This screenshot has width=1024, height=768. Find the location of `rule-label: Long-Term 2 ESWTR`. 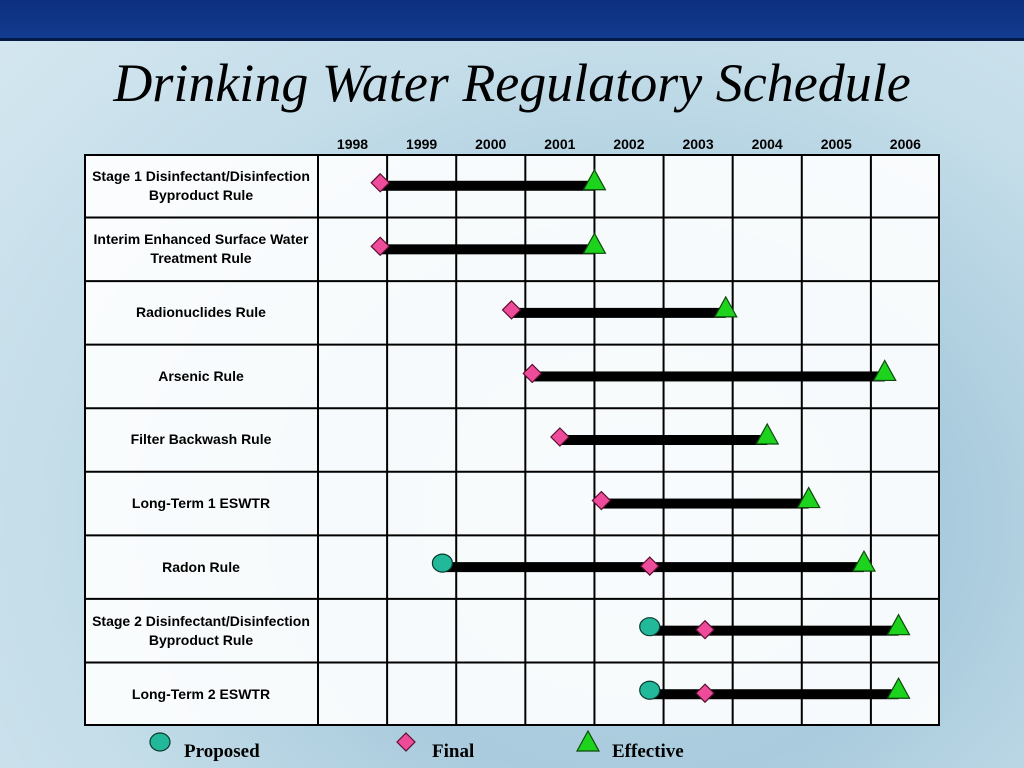

rule-label: Long-Term 2 ESWTR is located at coordinates (201, 693).